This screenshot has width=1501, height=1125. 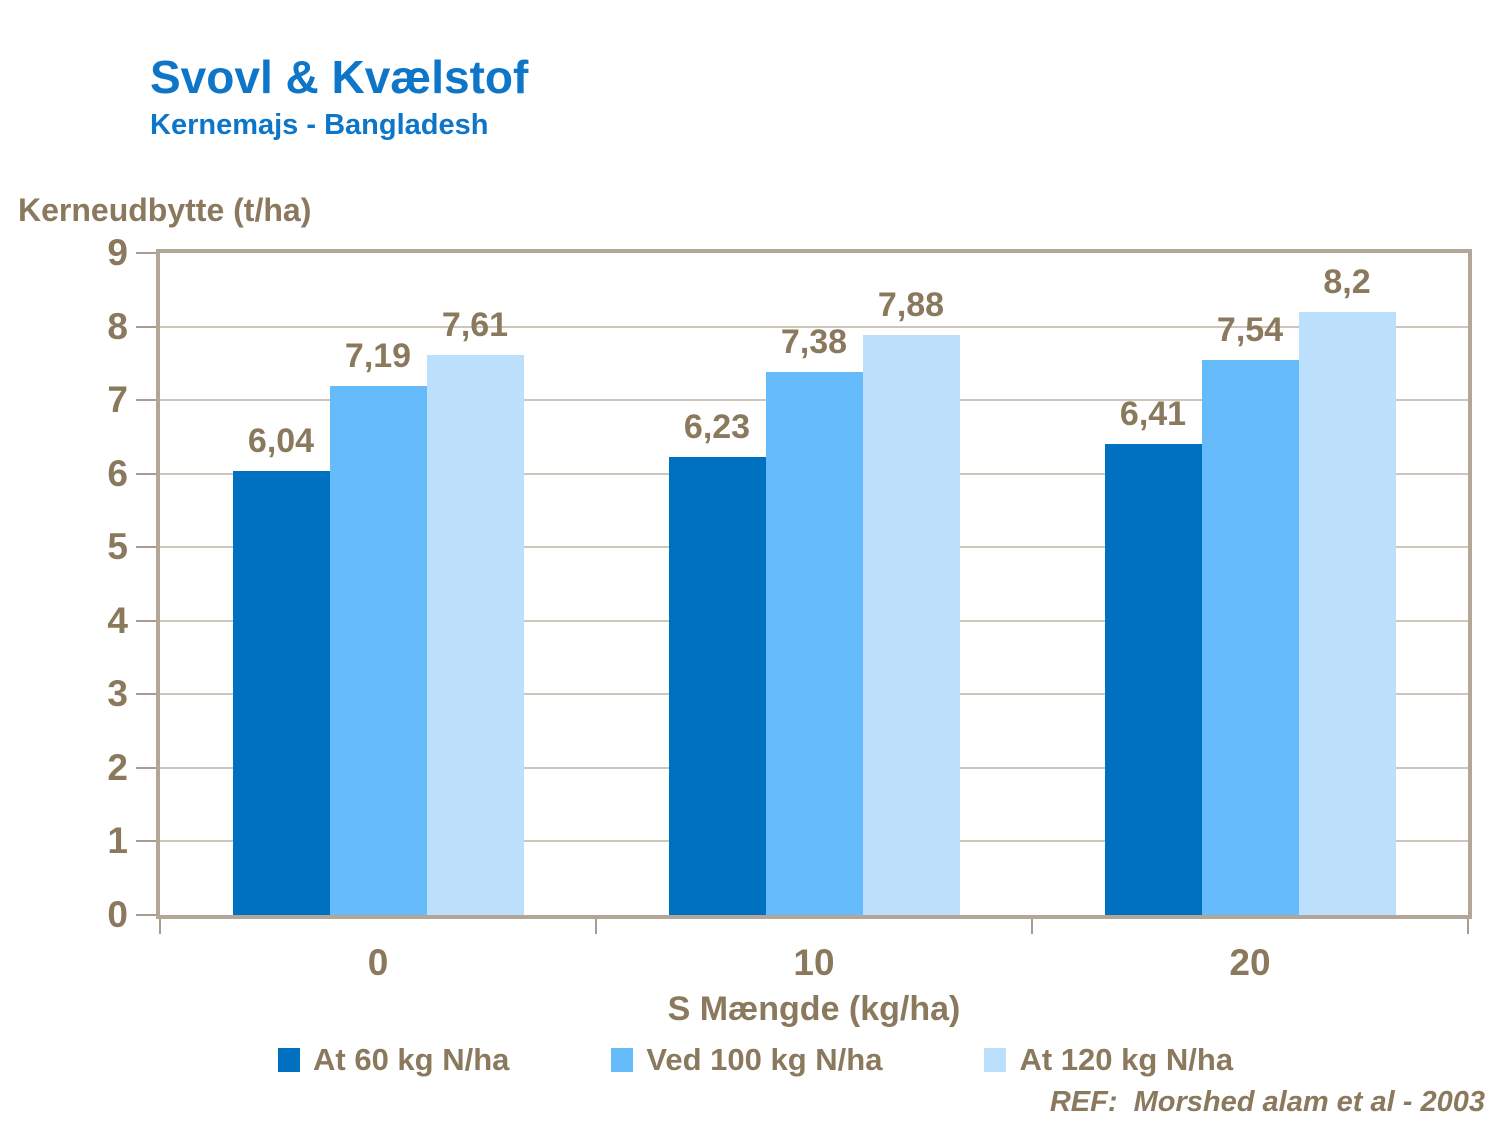 What do you see at coordinates (117, 400) in the screenshot?
I see `y-tick-label: 7` at bounding box center [117, 400].